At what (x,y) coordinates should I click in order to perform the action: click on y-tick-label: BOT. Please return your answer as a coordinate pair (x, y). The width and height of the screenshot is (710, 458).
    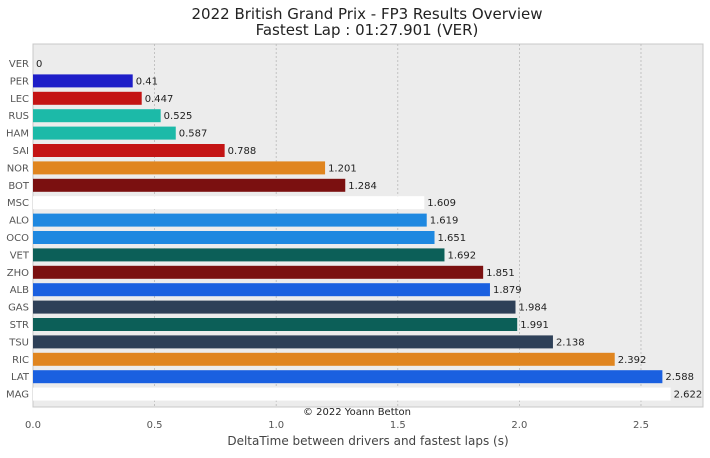
    Looking at the image, I should click on (19, 186).